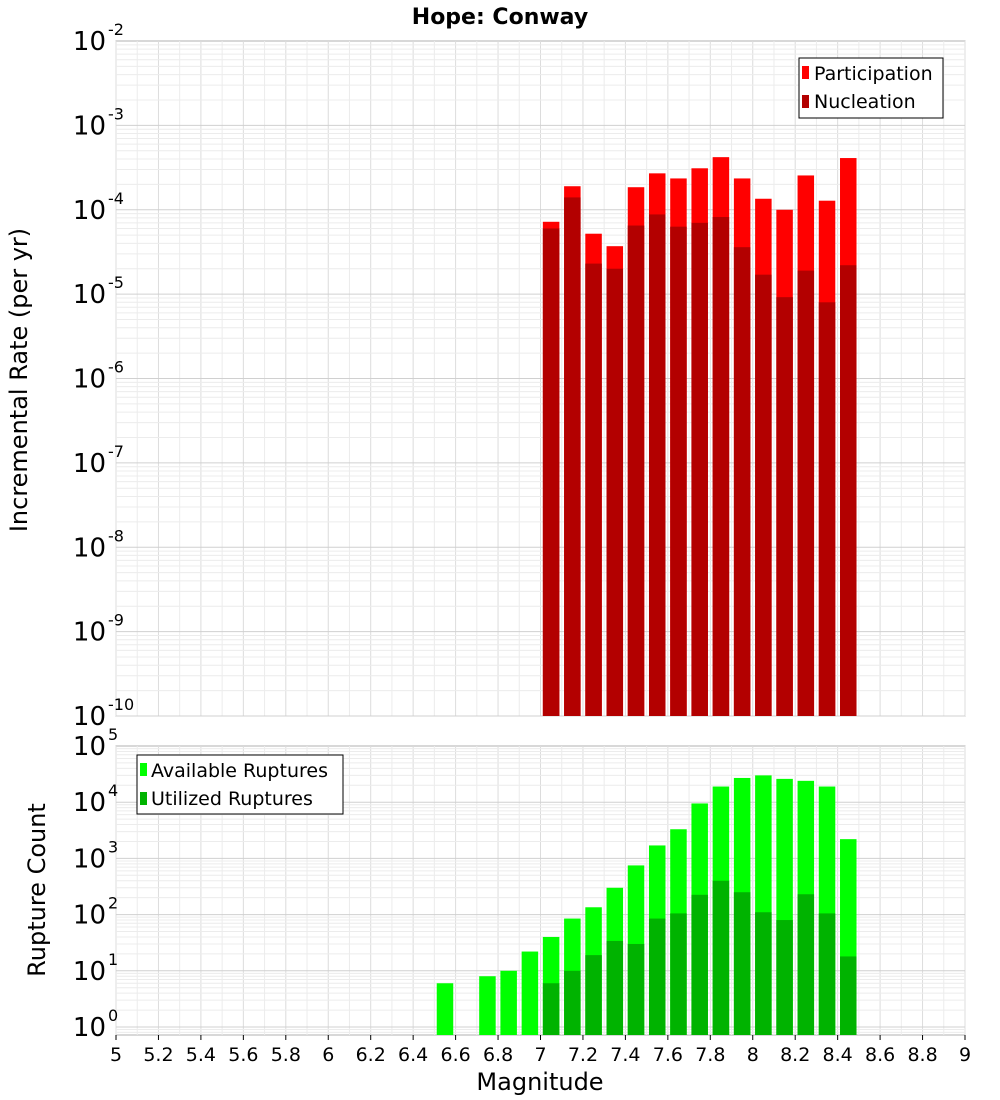 This screenshot has height=1100, width=1000. I want to click on x-tick-label: 7.2, so click(583, 1055).